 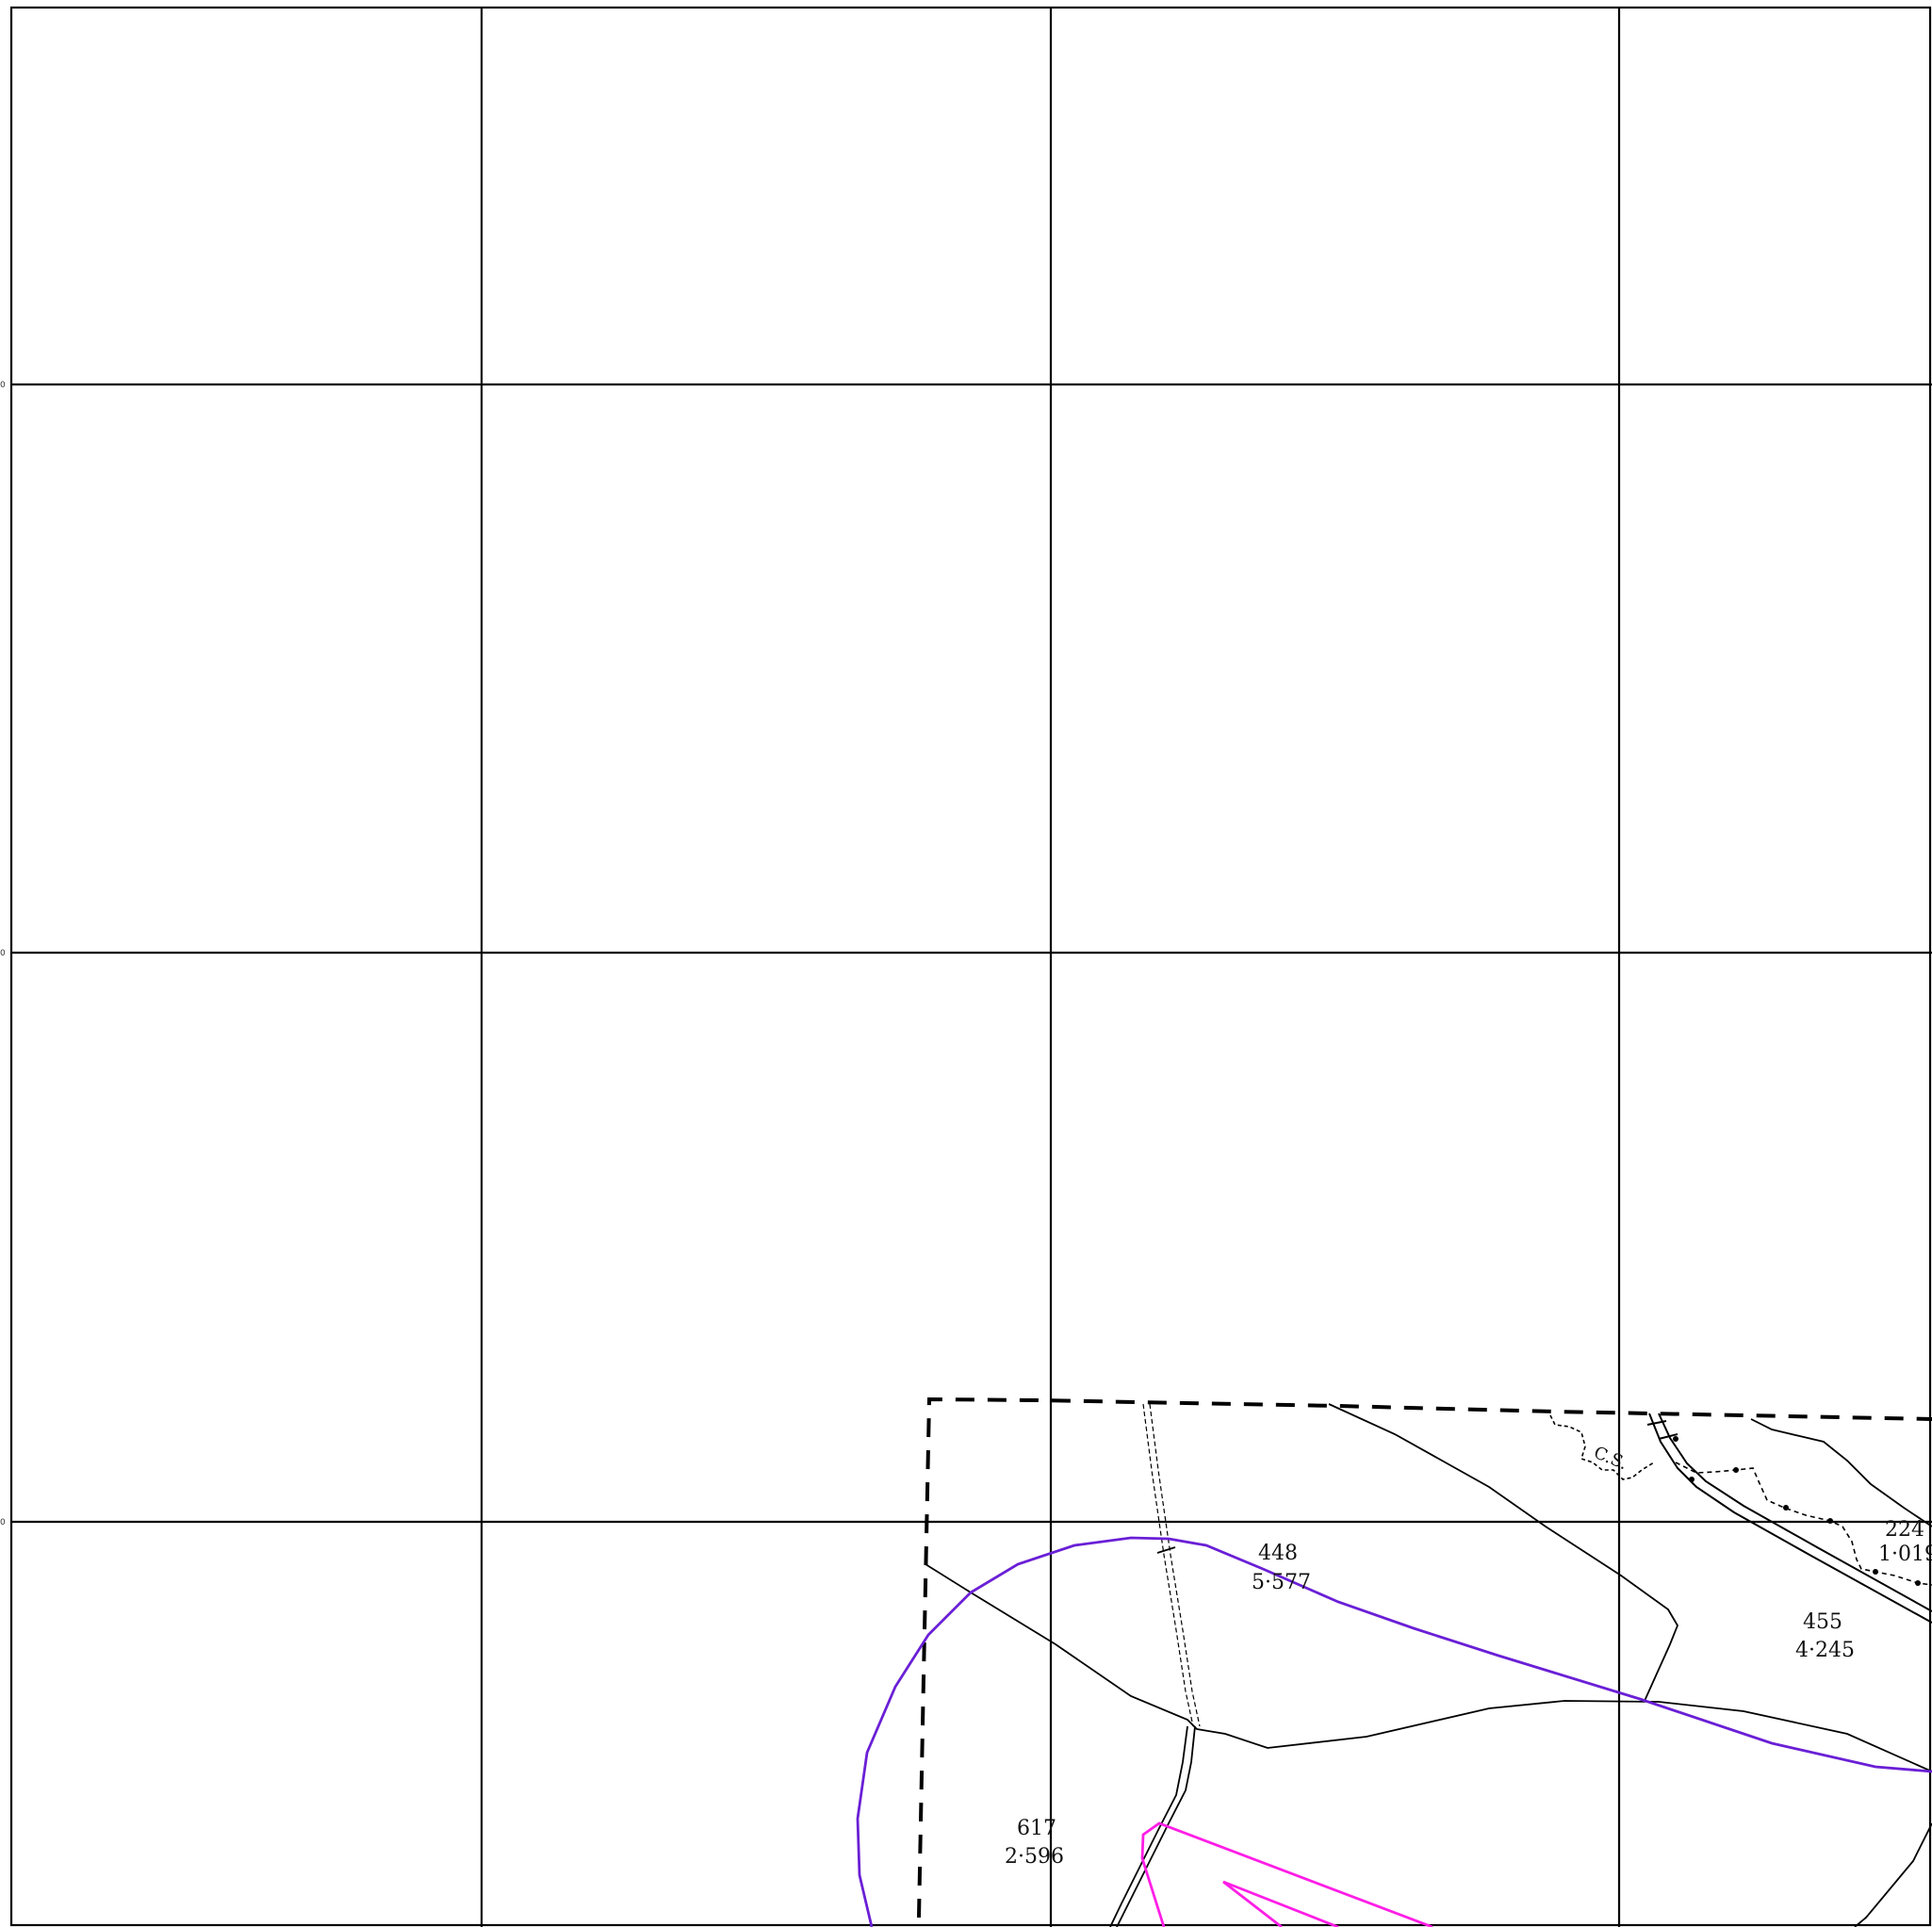 I want to click on parcel-number: 224, so click(x=1904, y=1530).